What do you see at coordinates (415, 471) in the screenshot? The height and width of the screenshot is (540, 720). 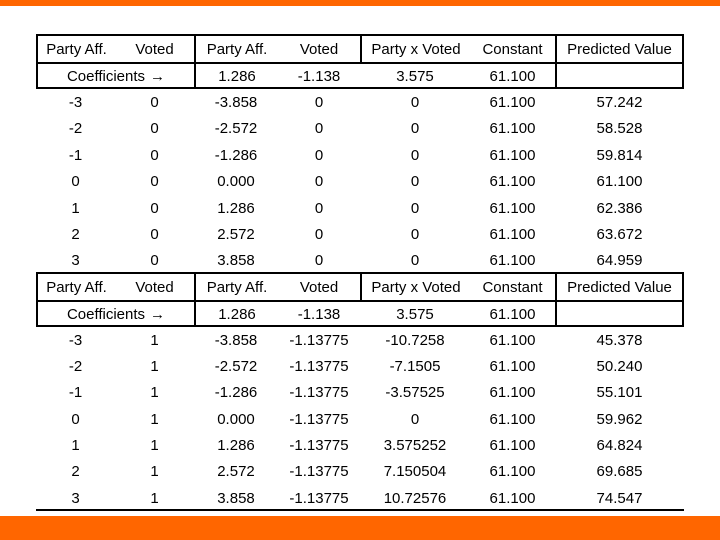 I see `cell-party-x-voted: 7.150504` at bounding box center [415, 471].